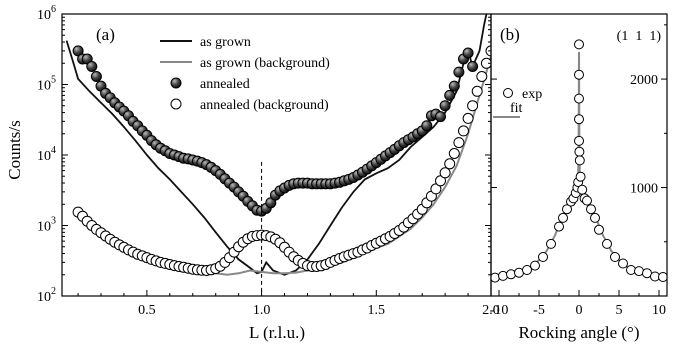  What do you see at coordinates (264, 105) in the screenshot?
I see `legend-entry: annealed (background)` at bounding box center [264, 105].